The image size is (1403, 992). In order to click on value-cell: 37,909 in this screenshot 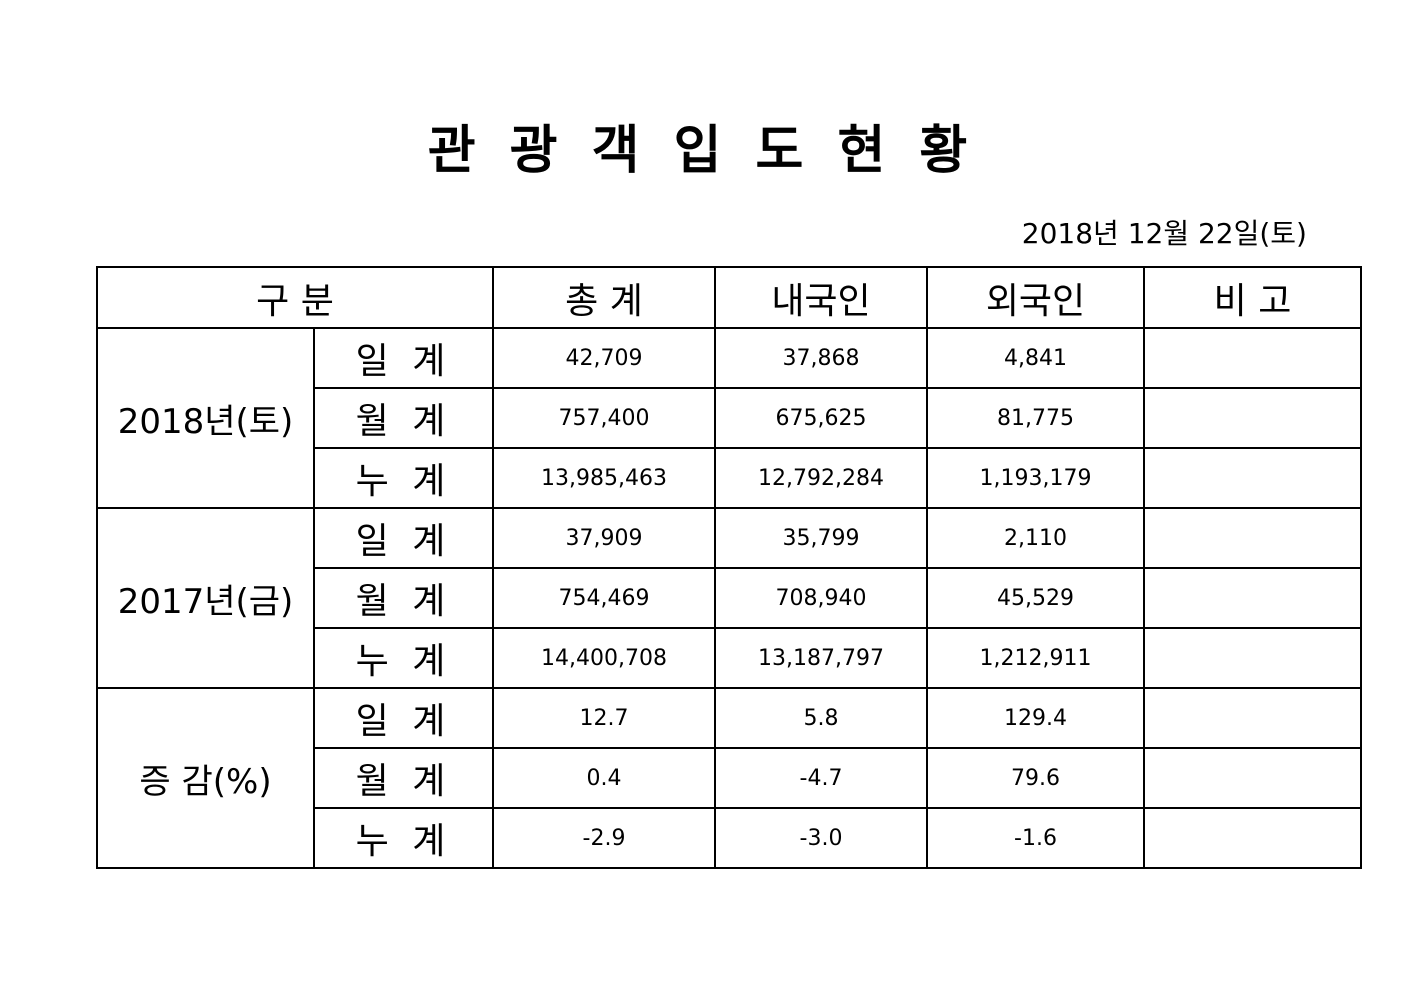, I will do `click(604, 538)`.